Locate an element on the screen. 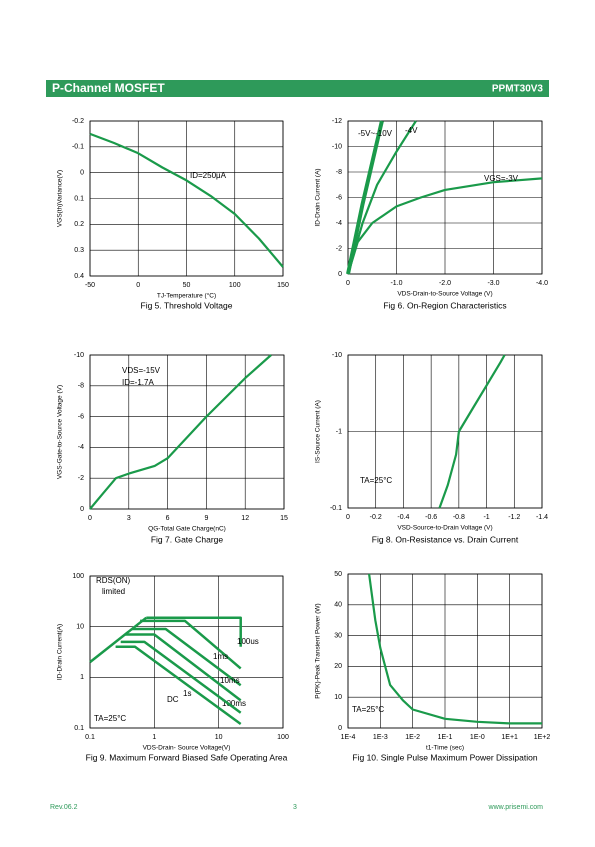 This screenshot has width=595, height=847. series-label: VGS=-3V is located at coordinates (501, 178).